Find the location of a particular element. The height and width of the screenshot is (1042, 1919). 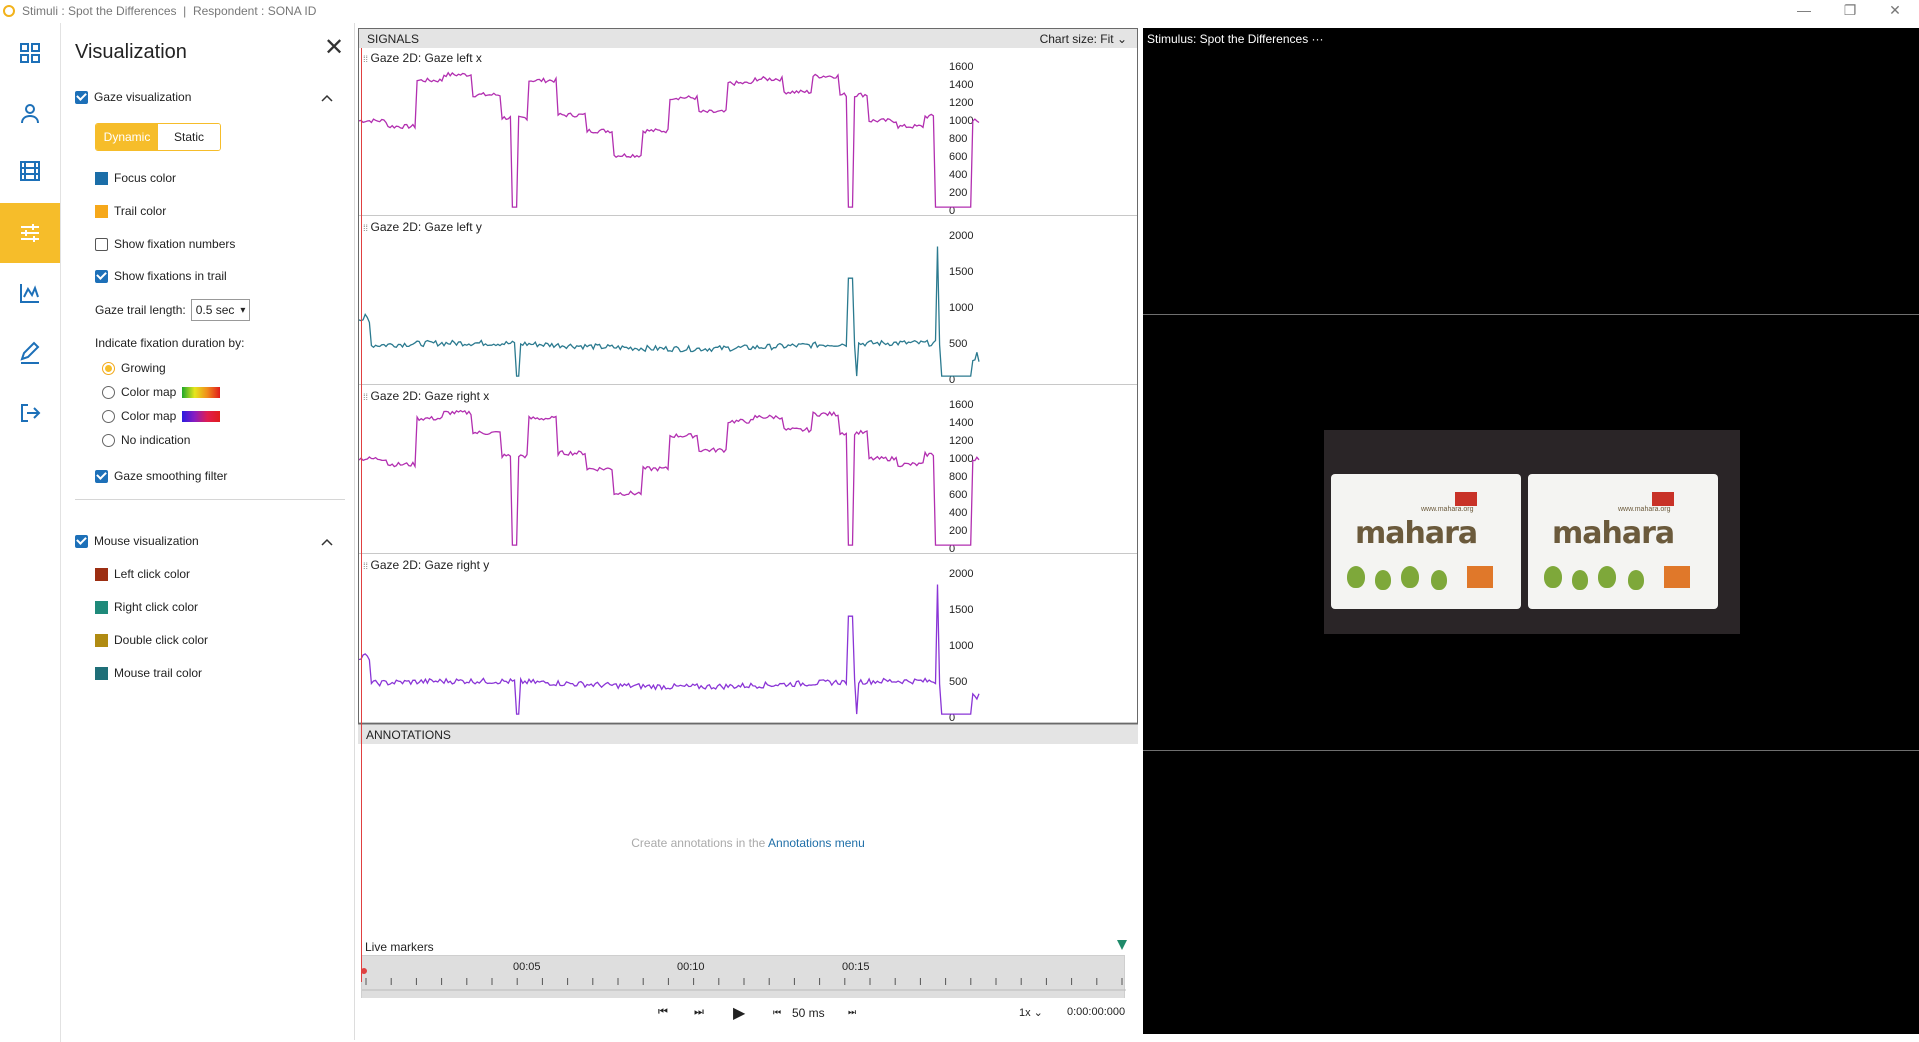

mouse-trail-color-row: Mouse trail color is located at coordinates (148, 673).